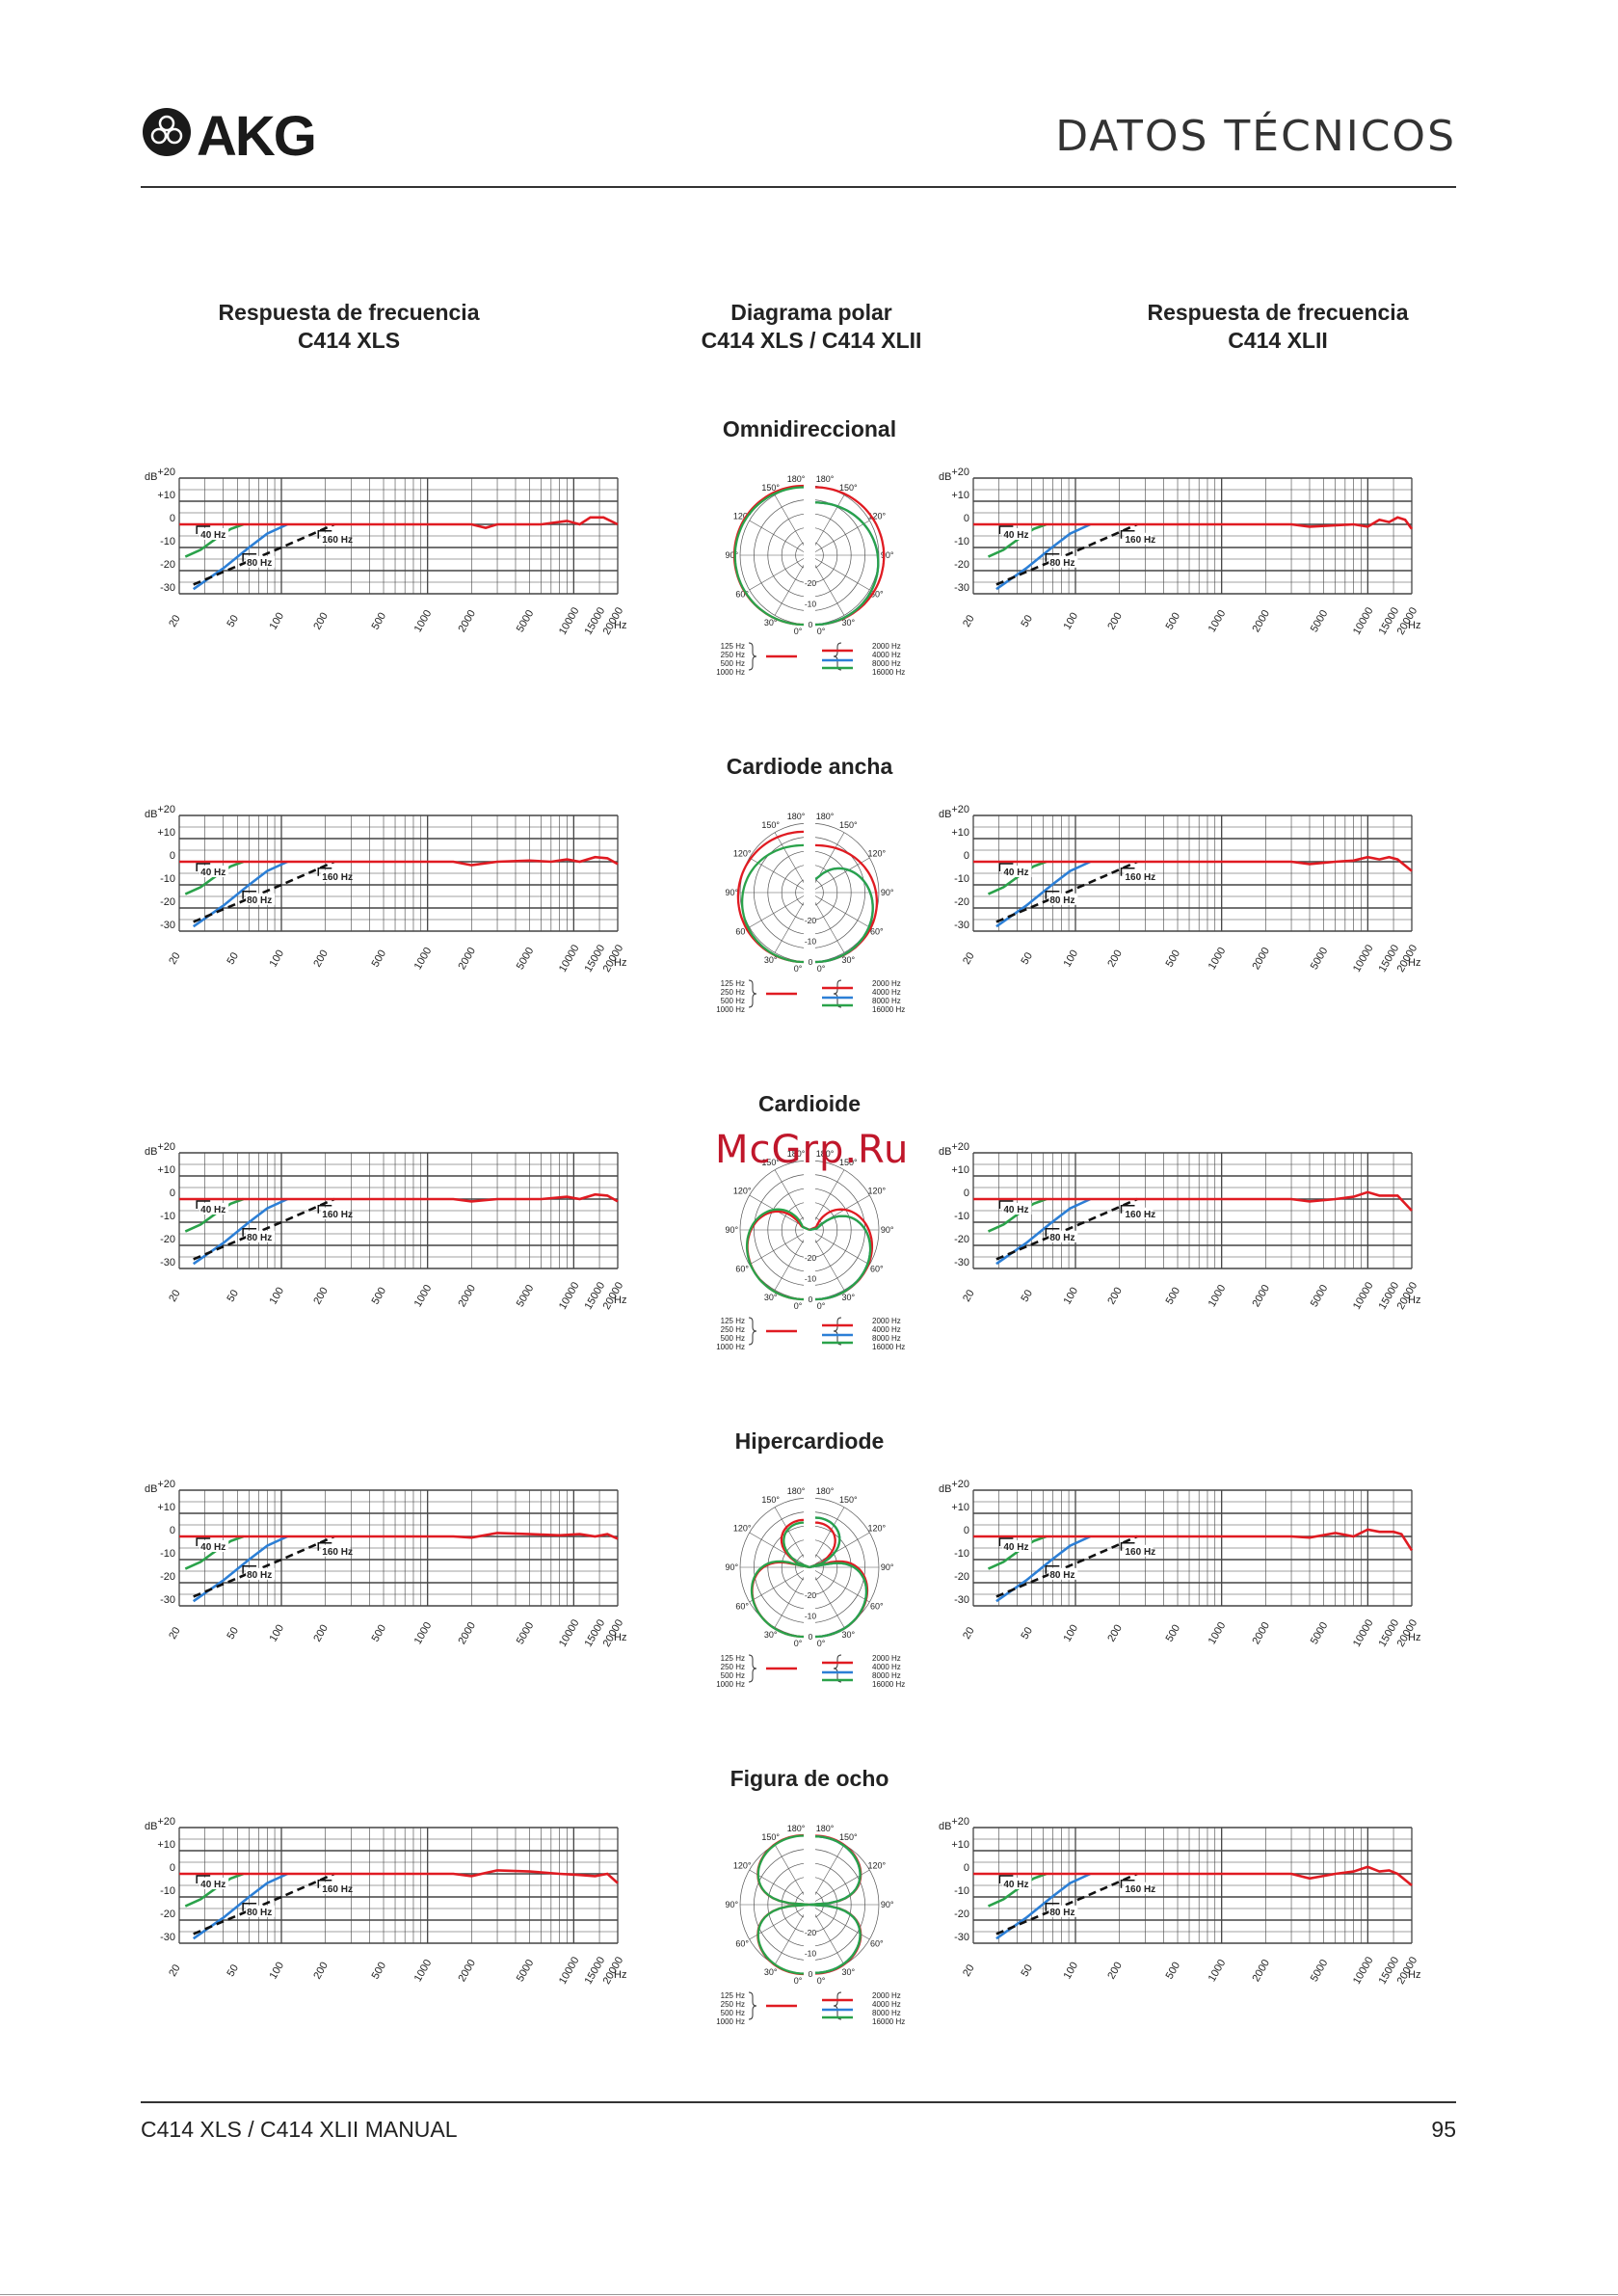  Describe the element at coordinates (348, 327) in the screenshot. I see `heading-response-xls: Respuesta de frecuencia C414 XLS` at that location.